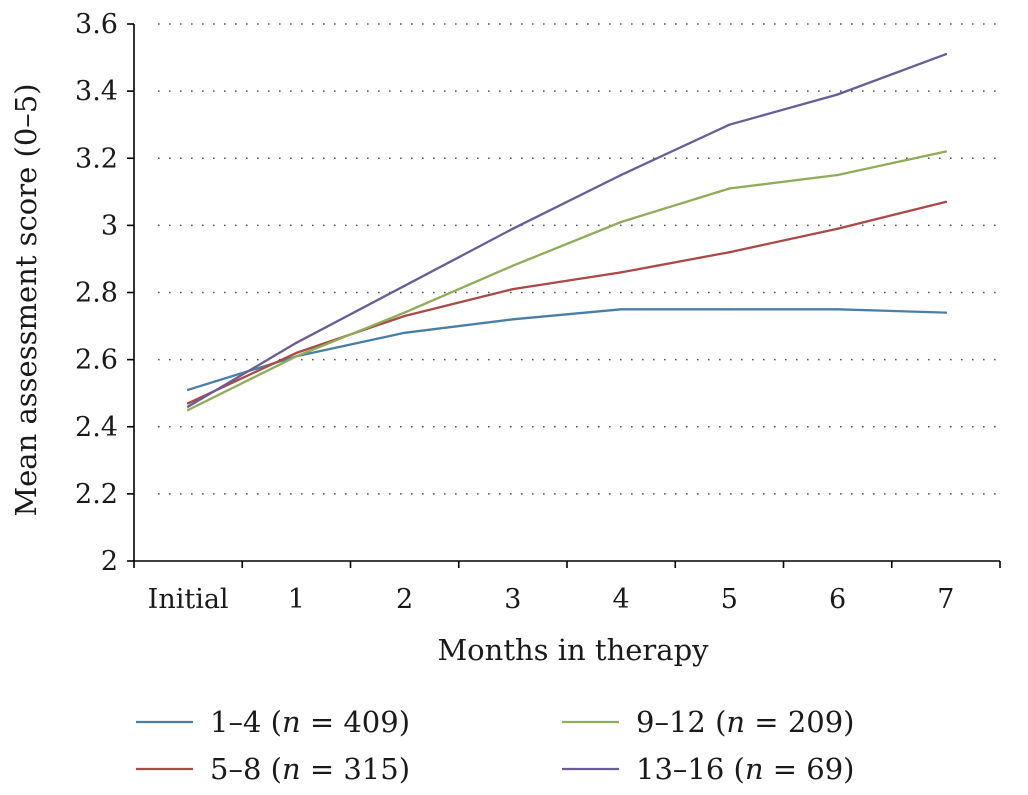 The height and width of the screenshot is (795, 1028). Describe the element at coordinates (96, 158) in the screenshot. I see `y-tick-label: 3.2` at that location.